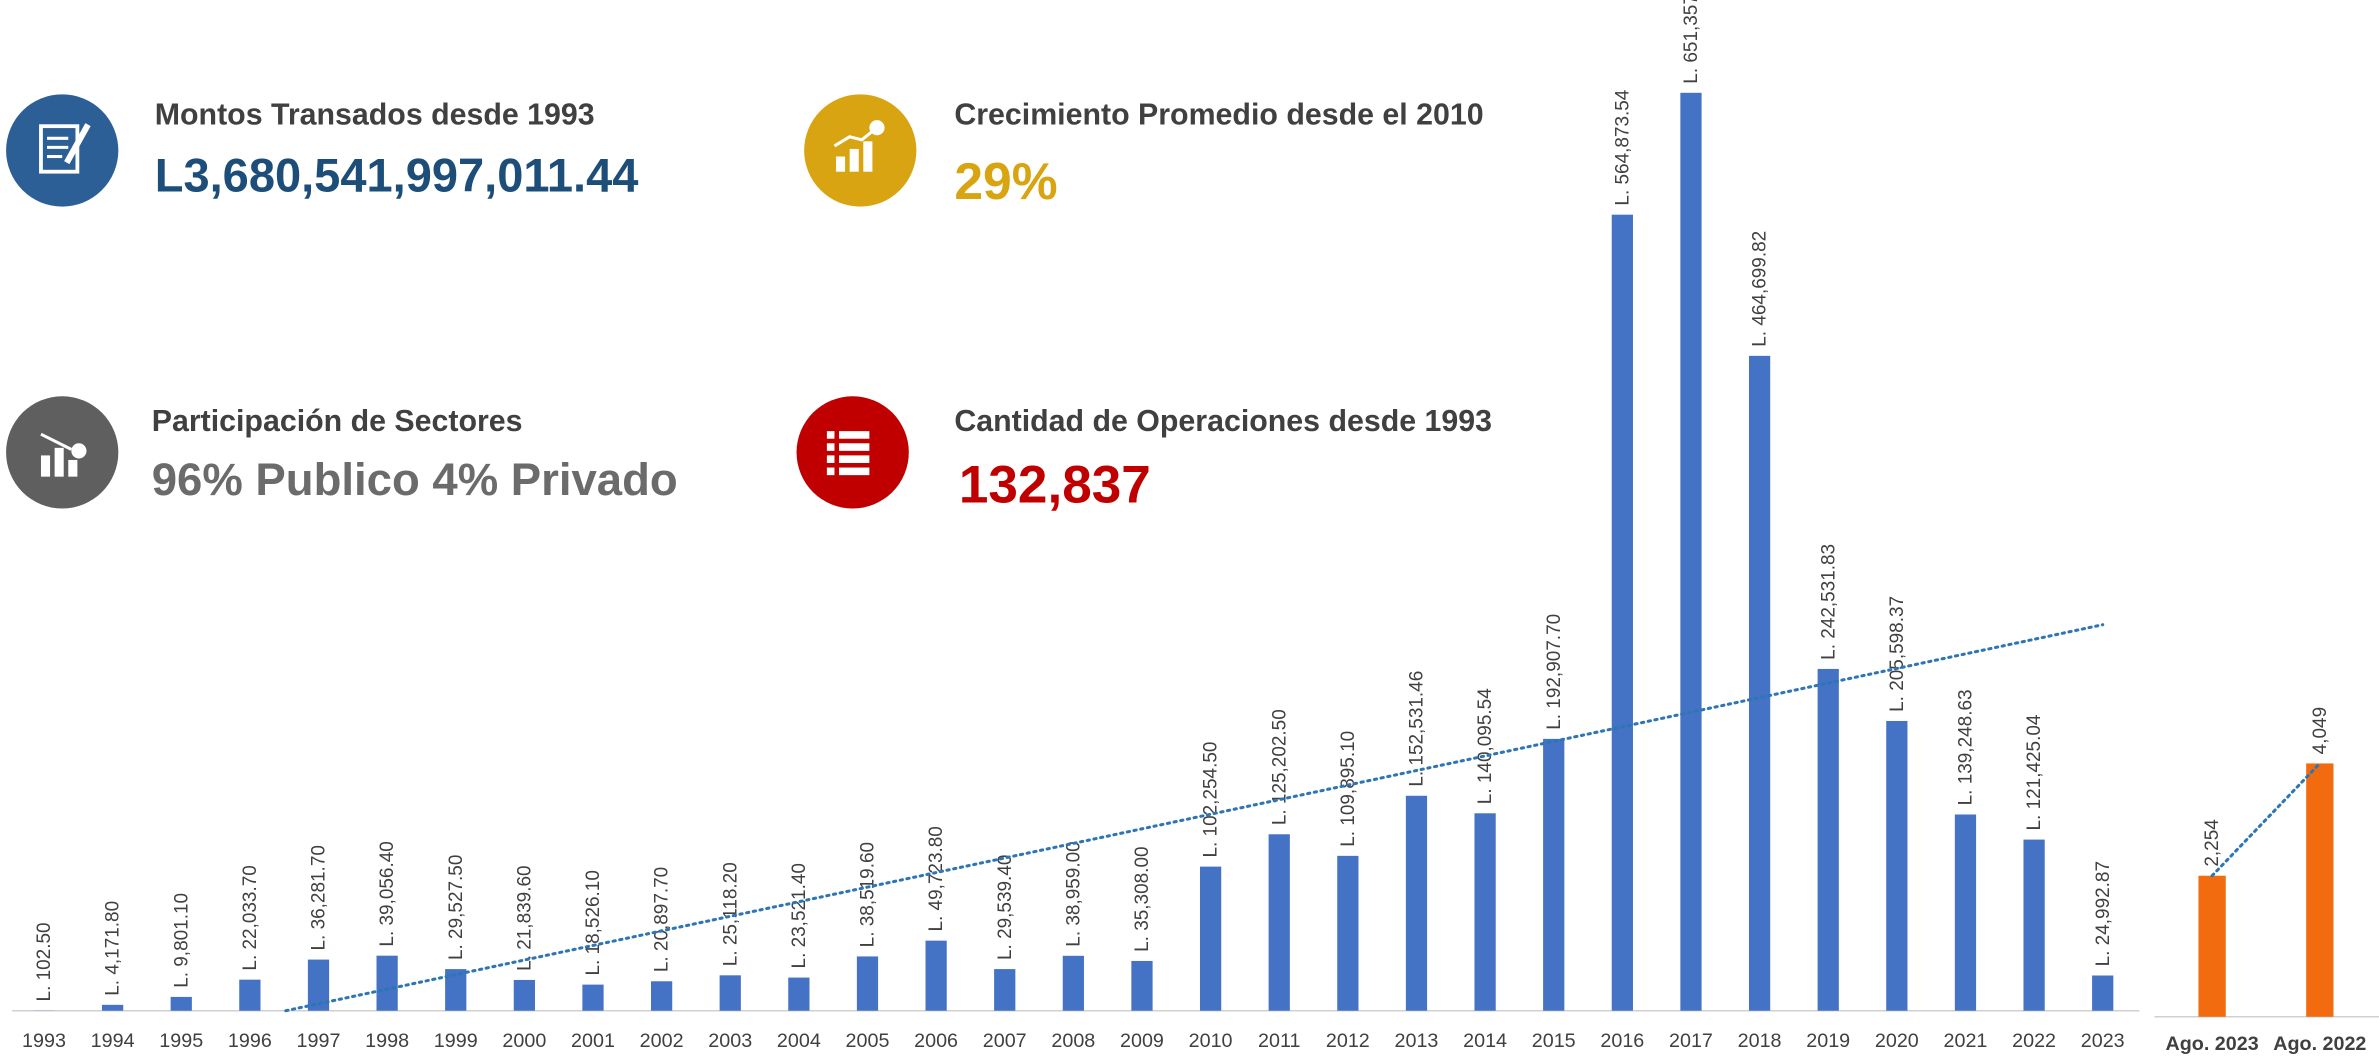 Image resolution: width=2379 pixels, height=1058 pixels. Describe the element at coordinates (662, 919) in the screenshot. I see `value-label: L. 20,897.70` at that location.